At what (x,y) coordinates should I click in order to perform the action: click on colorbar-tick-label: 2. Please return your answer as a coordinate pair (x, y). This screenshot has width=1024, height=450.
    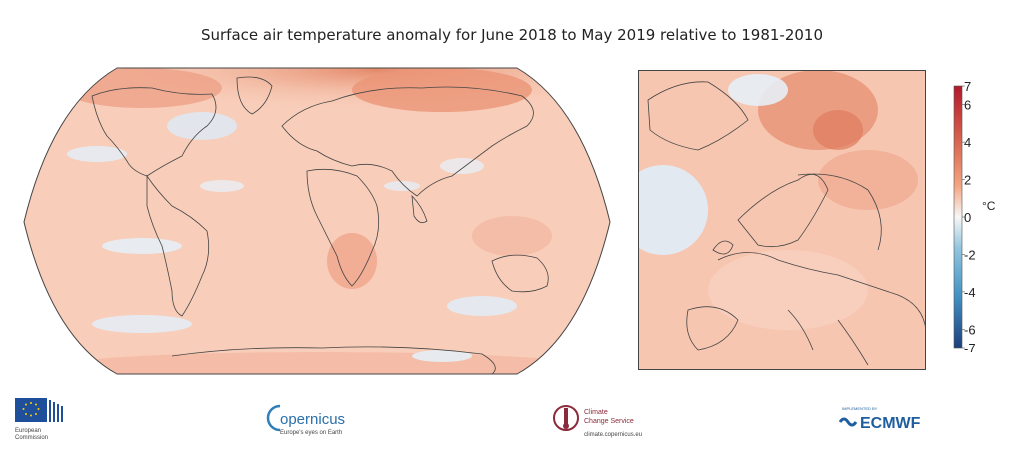
    Looking at the image, I should click on (967, 180).